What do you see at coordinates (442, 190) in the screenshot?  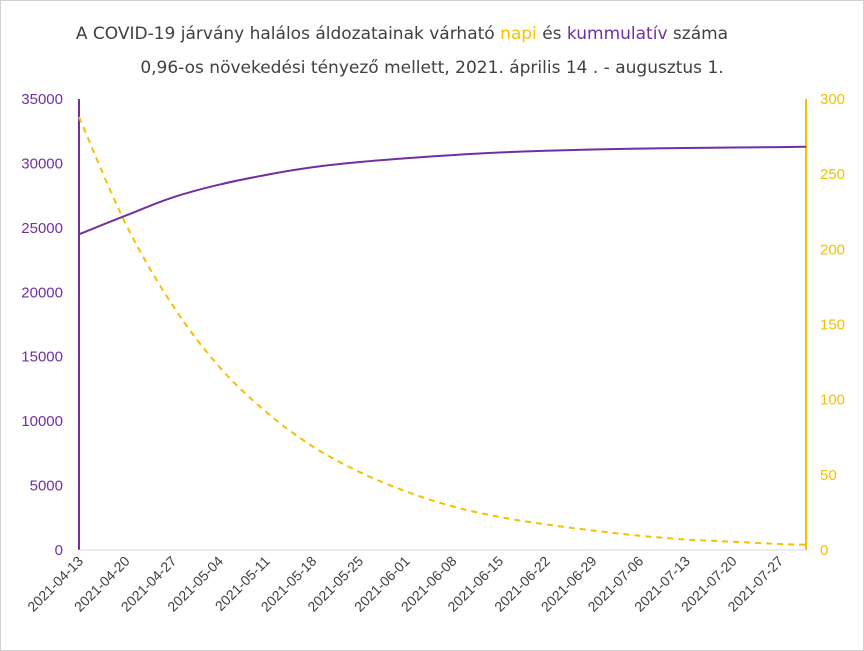 I see `cumulative-deaths-line` at bounding box center [442, 190].